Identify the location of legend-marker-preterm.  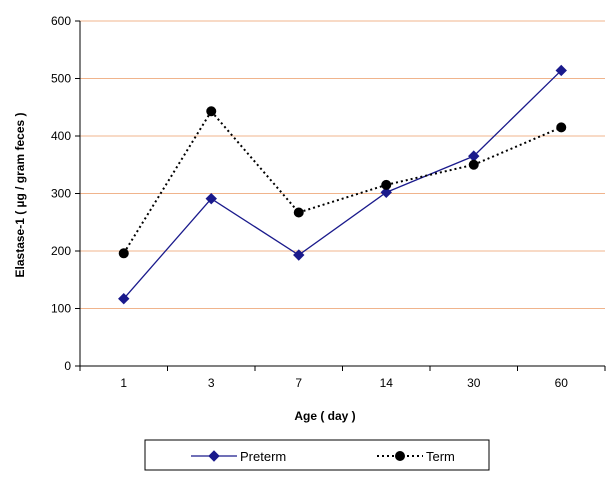
(214, 456).